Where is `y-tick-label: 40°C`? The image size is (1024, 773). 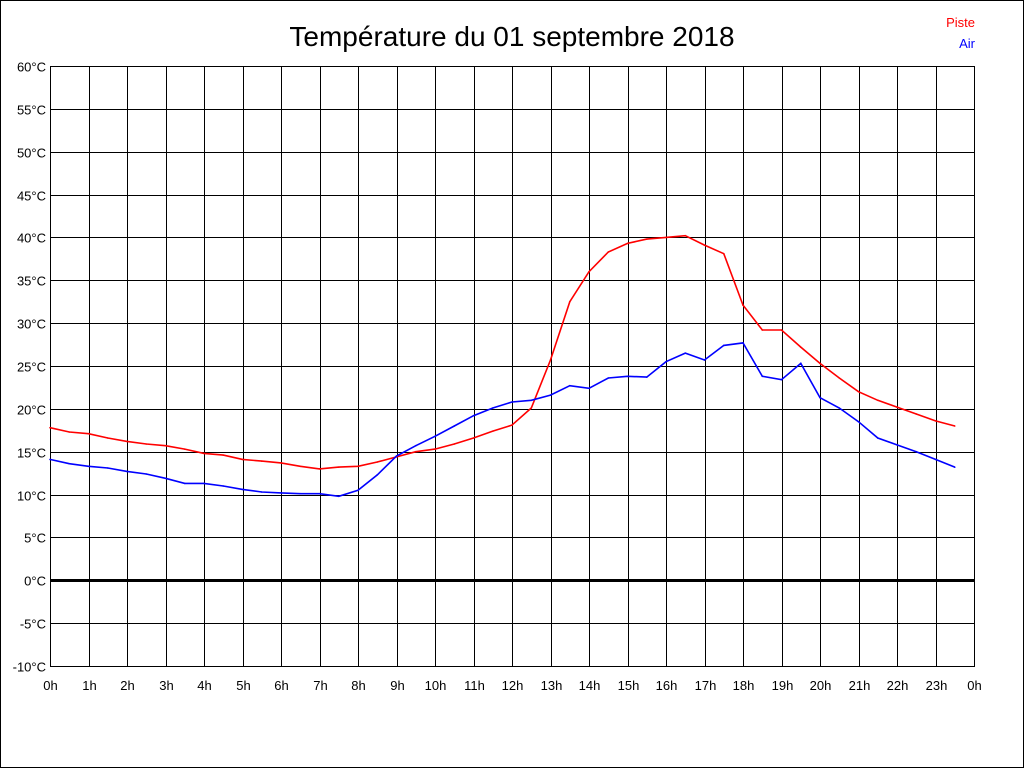
y-tick-label: 40°C is located at coordinates (31, 238).